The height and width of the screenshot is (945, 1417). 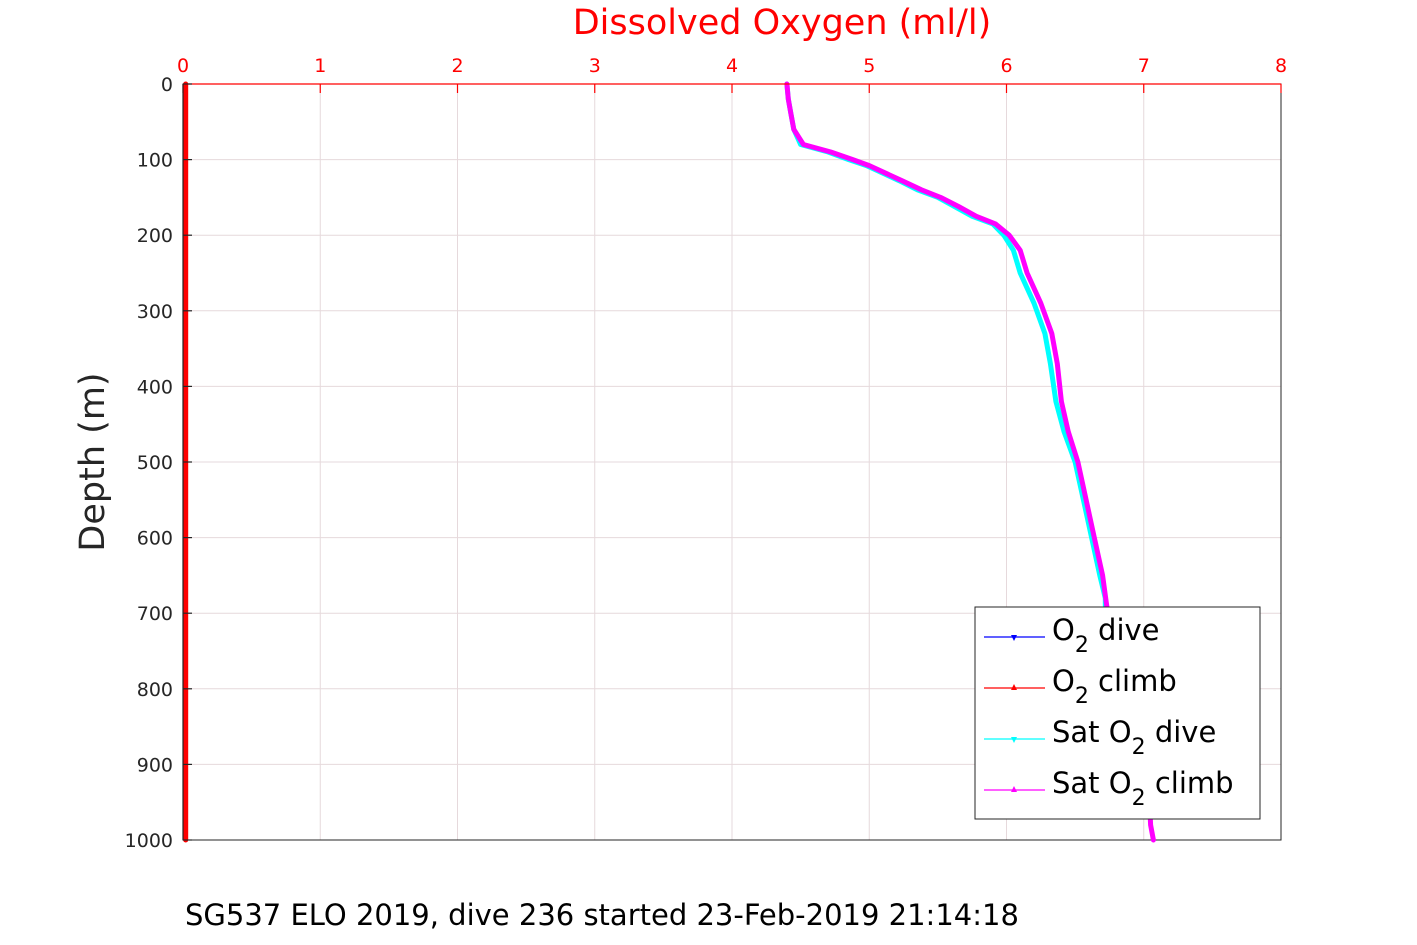 I want to click on x-tick-label: 4, so click(x=732, y=66).